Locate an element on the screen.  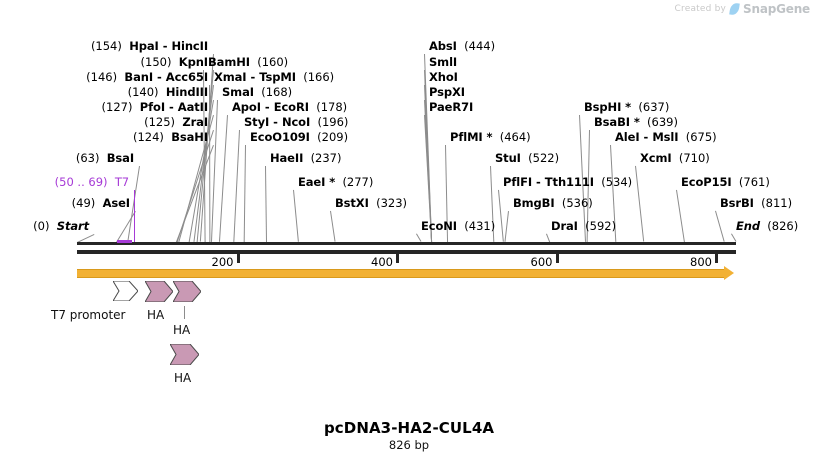
enzyme-label-stui: StuI (522) is located at coordinates (527, 158).